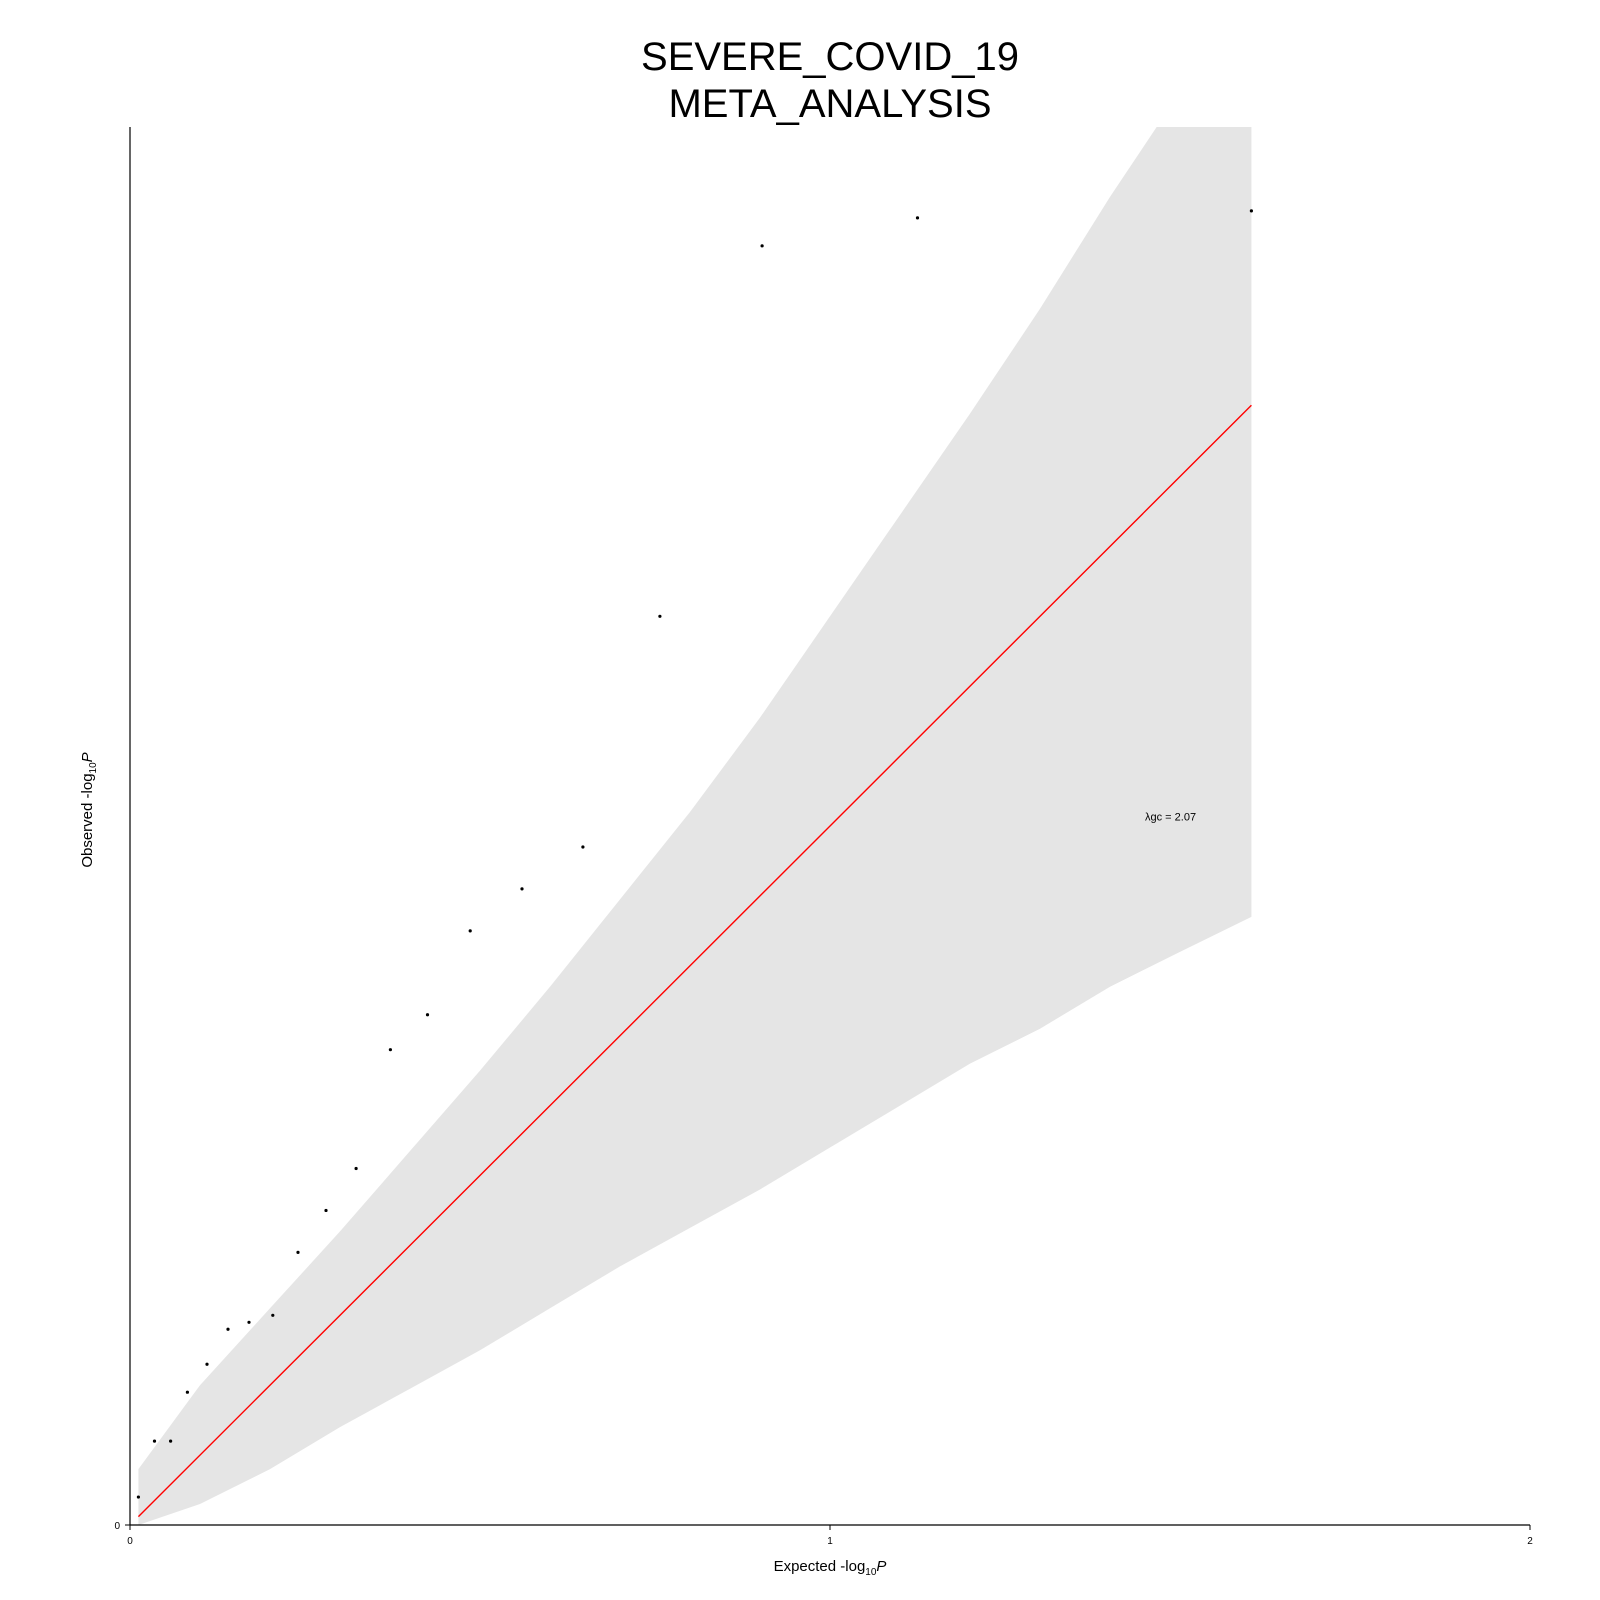  I want to click on chart-title-line-1: SEVERE_COVID_19, so click(830, 57).